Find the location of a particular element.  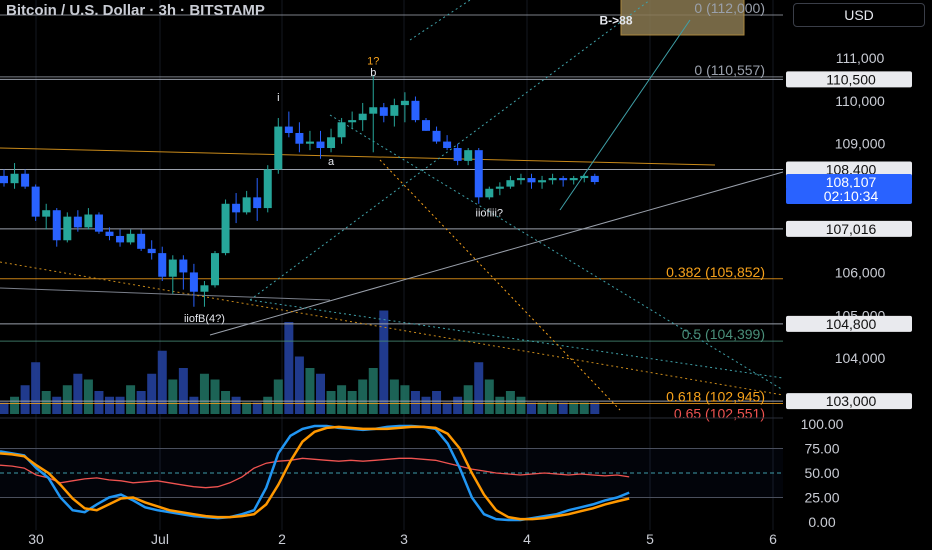

price-tick-label: 106,000 is located at coordinates (860, 272).